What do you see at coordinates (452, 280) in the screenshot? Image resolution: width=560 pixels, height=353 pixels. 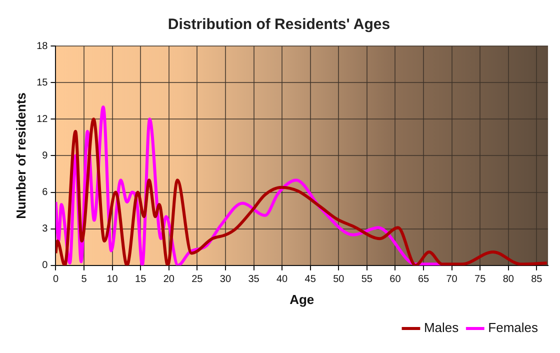 I see `x-tick-label: 70` at bounding box center [452, 280].